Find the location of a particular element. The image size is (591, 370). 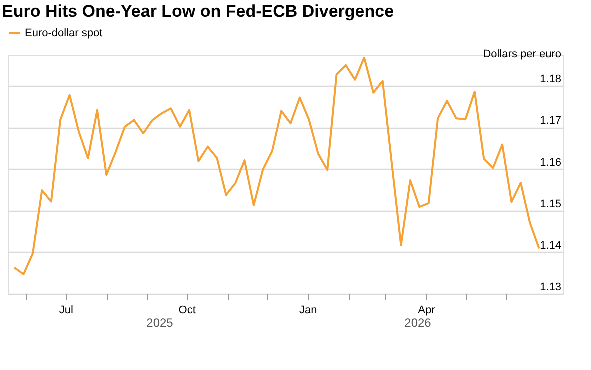

y-tick-label: 1.17 is located at coordinates (551, 121).